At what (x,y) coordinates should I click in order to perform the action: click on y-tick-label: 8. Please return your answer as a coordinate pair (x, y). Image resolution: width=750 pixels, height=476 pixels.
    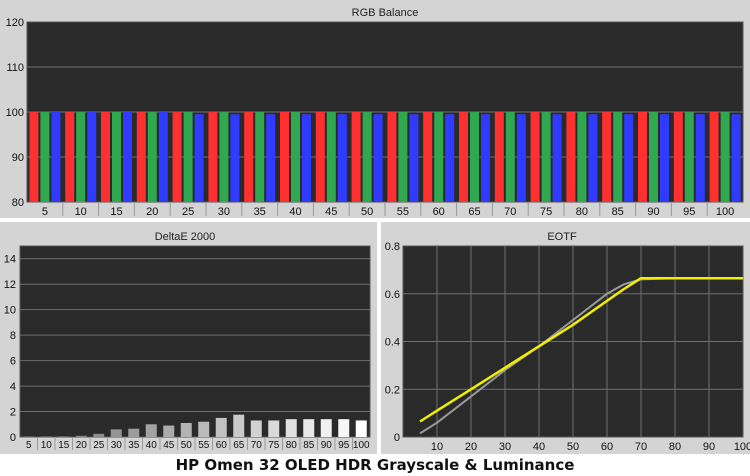
    Looking at the image, I should click on (13, 336).